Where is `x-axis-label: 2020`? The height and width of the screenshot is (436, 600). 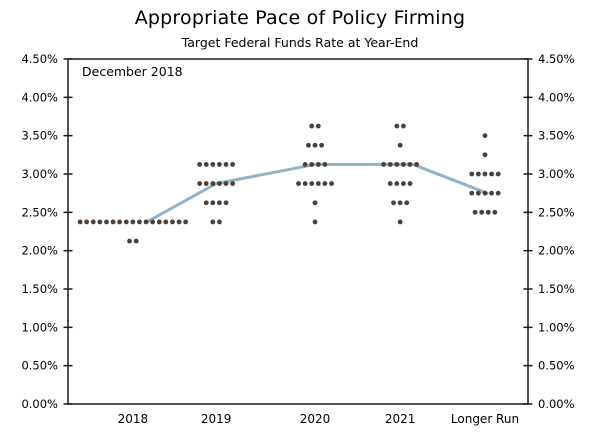
x-axis-label: 2020 is located at coordinates (315, 419).